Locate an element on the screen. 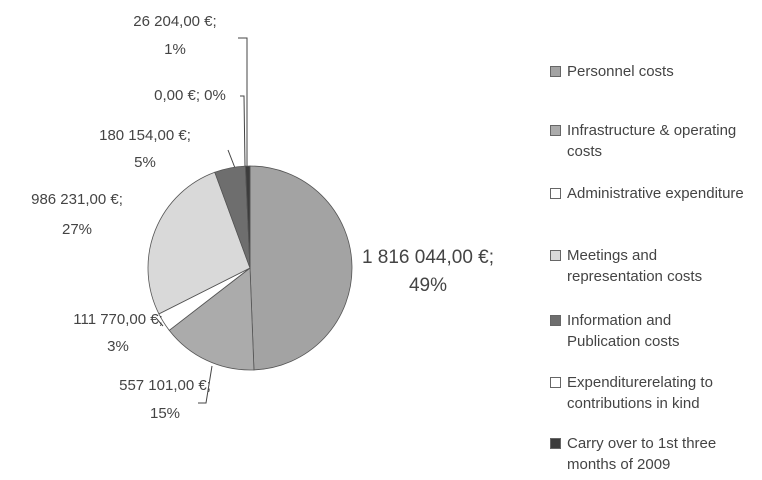  data-label: 557 101,00 €; is located at coordinates (165, 385).